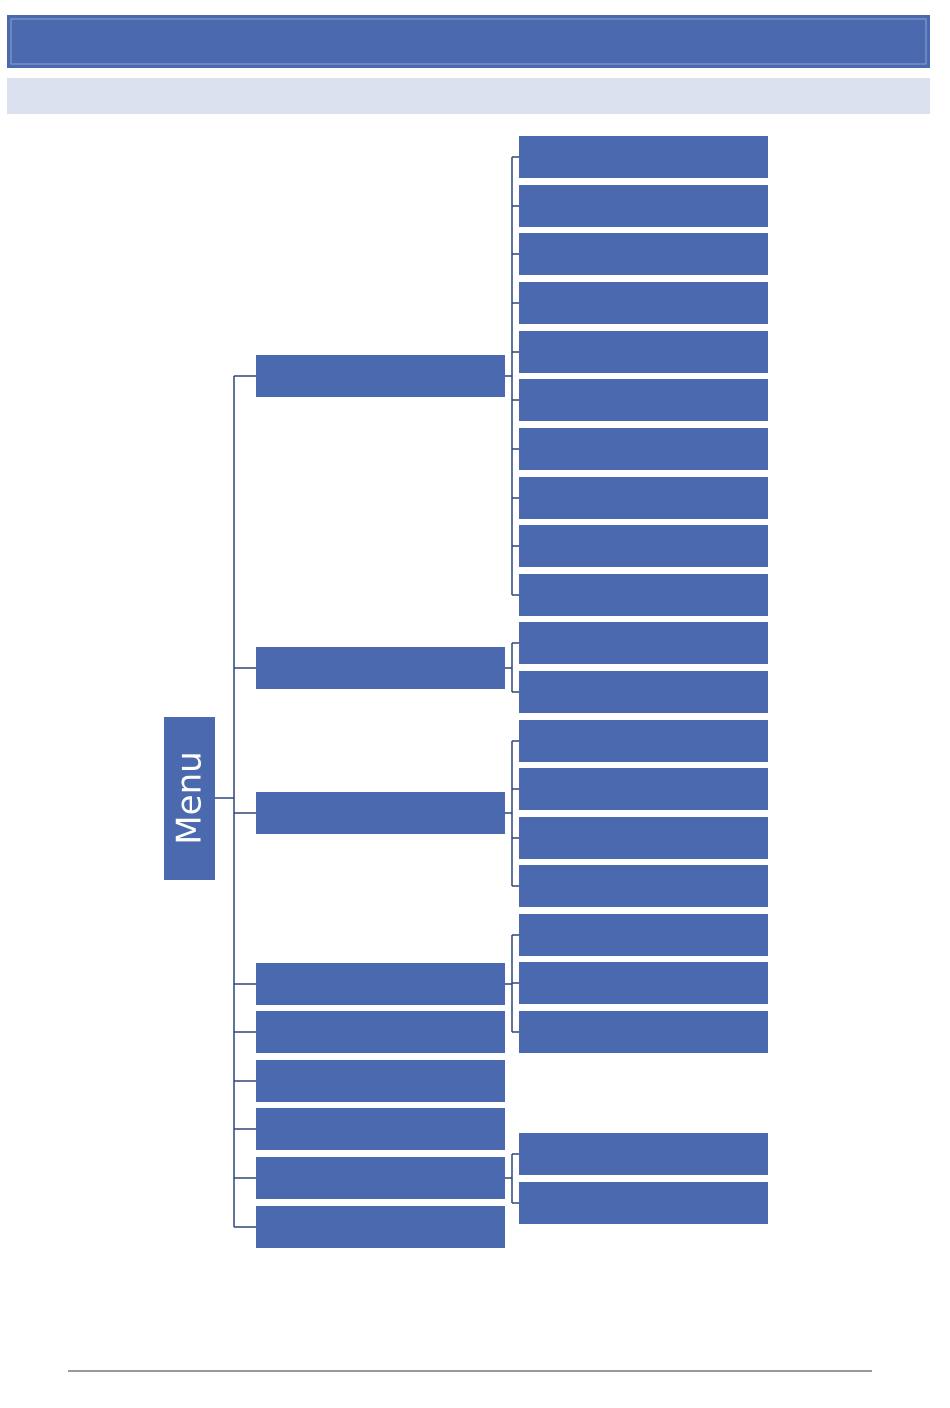 The height and width of the screenshot is (1408, 950). I want to click on header-bar, so click(468, 41).